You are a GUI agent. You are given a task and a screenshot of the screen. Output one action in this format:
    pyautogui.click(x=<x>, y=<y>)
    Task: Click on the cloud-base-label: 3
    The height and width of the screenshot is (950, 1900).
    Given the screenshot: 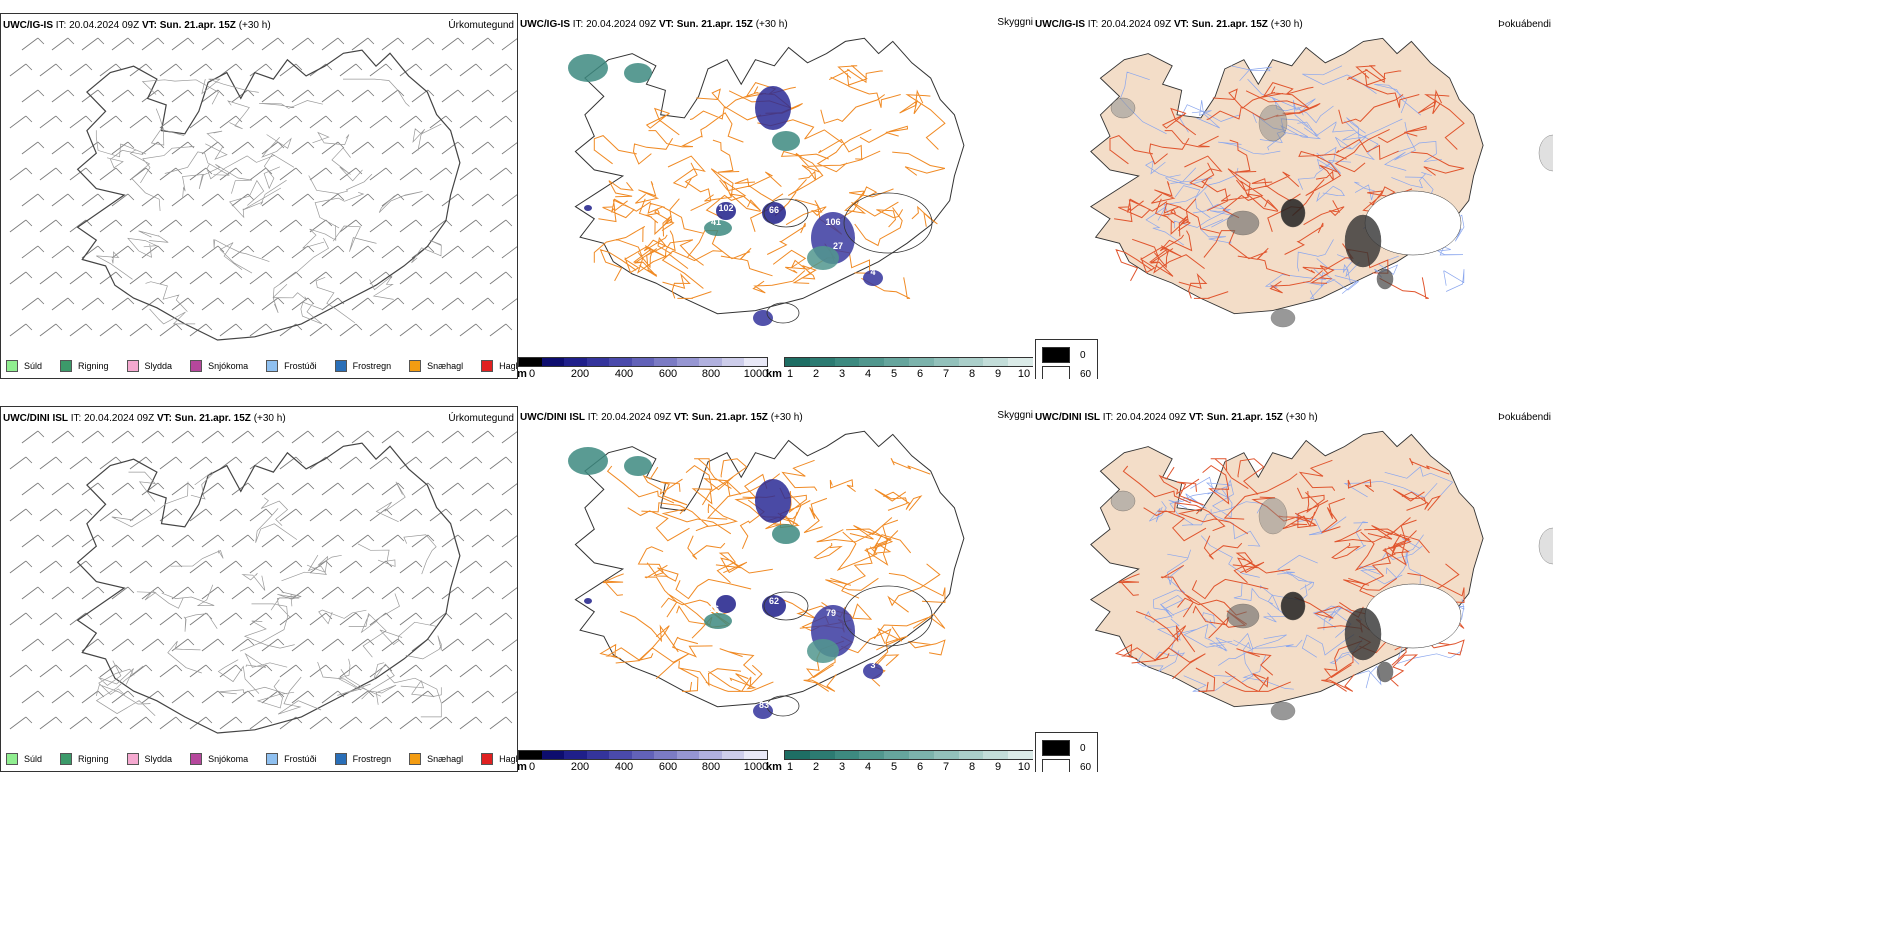 What is the action you would take?
    pyautogui.click(x=872, y=665)
    